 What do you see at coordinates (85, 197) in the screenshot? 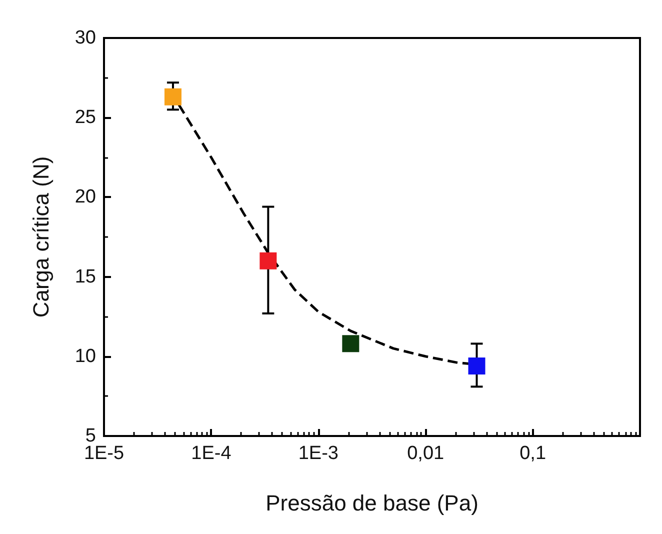
I see `y-tick-label: 20` at bounding box center [85, 197].